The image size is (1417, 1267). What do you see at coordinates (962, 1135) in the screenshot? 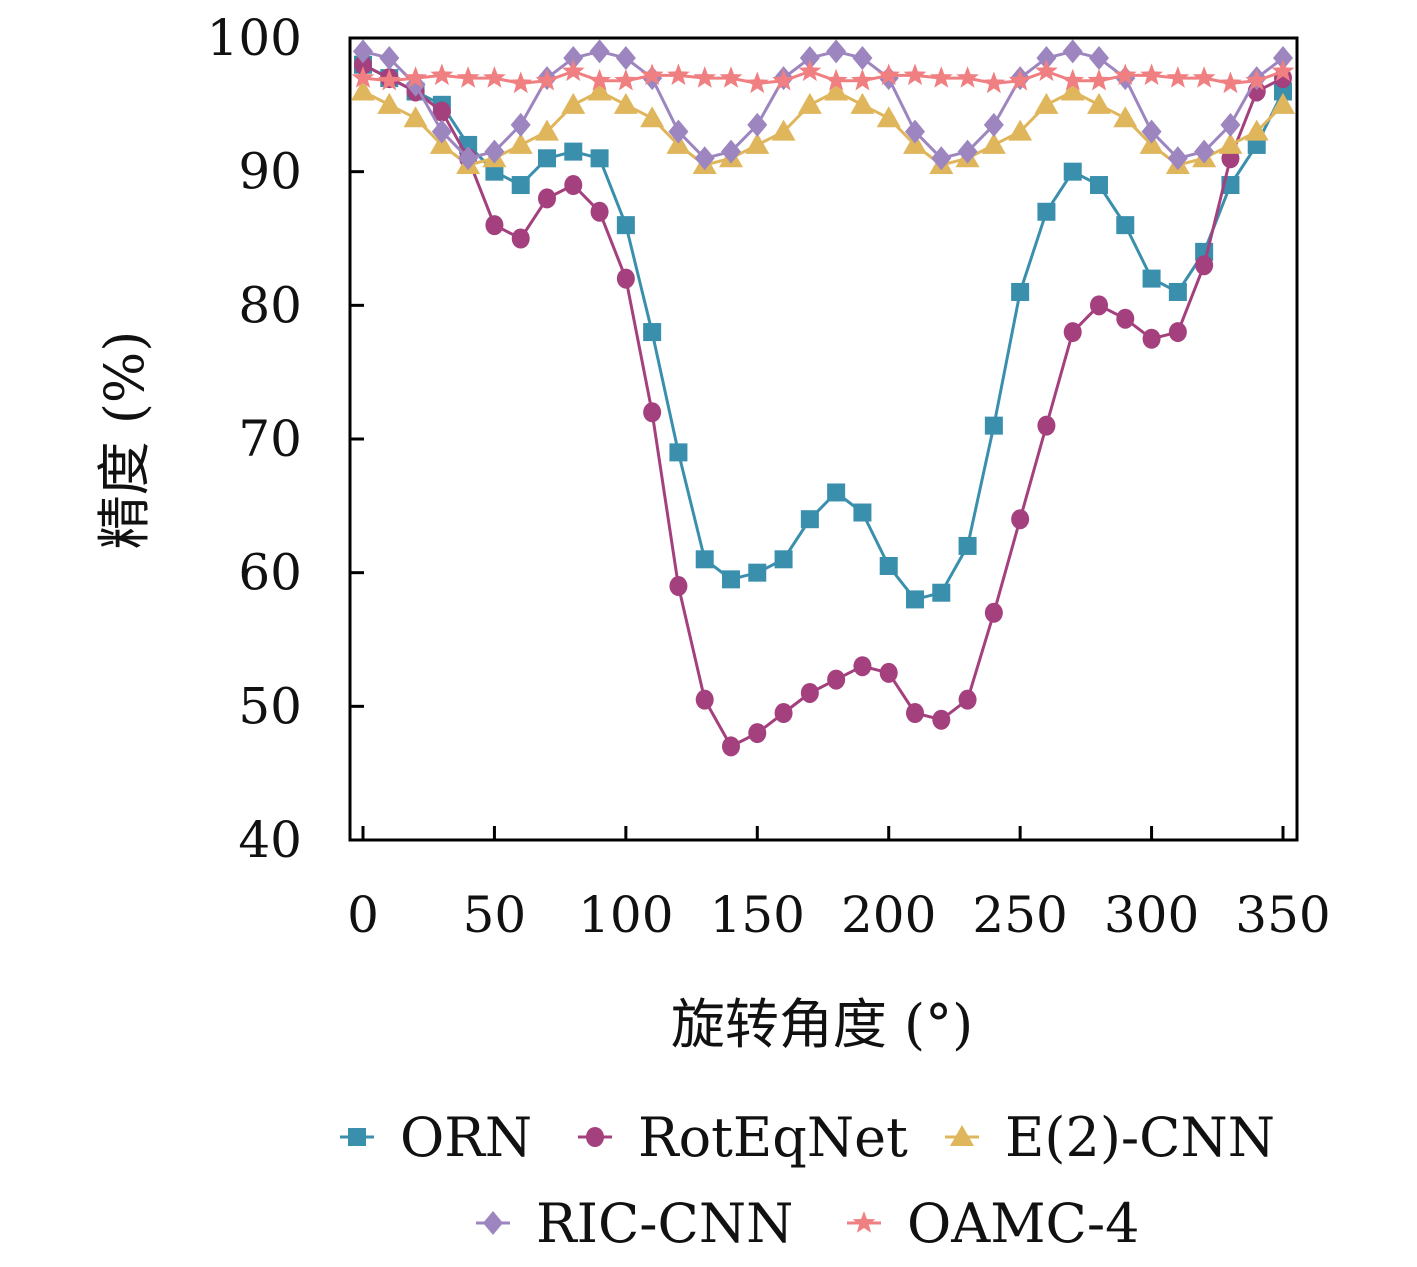
I see `legend-marker-e-2-cnn` at bounding box center [962, 1135].